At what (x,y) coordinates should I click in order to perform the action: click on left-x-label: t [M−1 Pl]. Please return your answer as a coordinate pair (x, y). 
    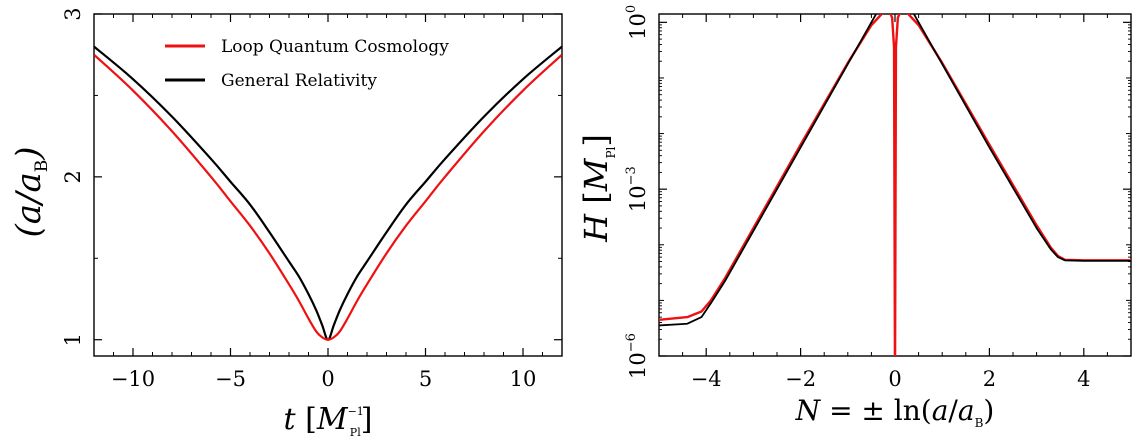
    Looking at the image, I should click on (328, 419).